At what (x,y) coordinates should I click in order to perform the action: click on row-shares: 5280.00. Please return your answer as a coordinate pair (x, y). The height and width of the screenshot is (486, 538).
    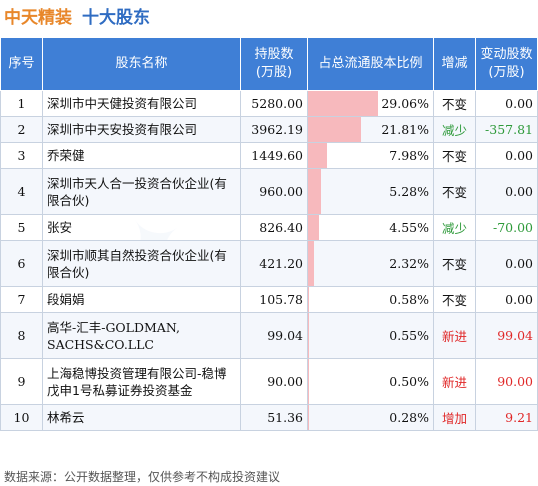
    Looking at the image, I should click on (274, 103).